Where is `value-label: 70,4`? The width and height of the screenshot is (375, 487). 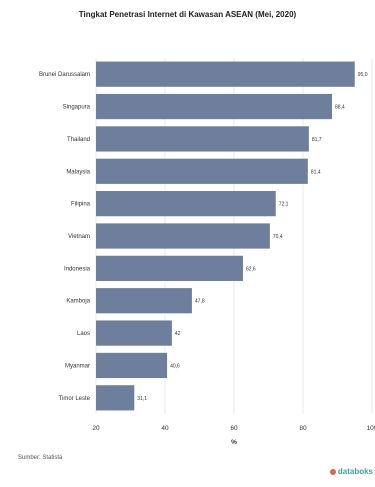 value-label: 70,4 is located at coordinates (278, 237).